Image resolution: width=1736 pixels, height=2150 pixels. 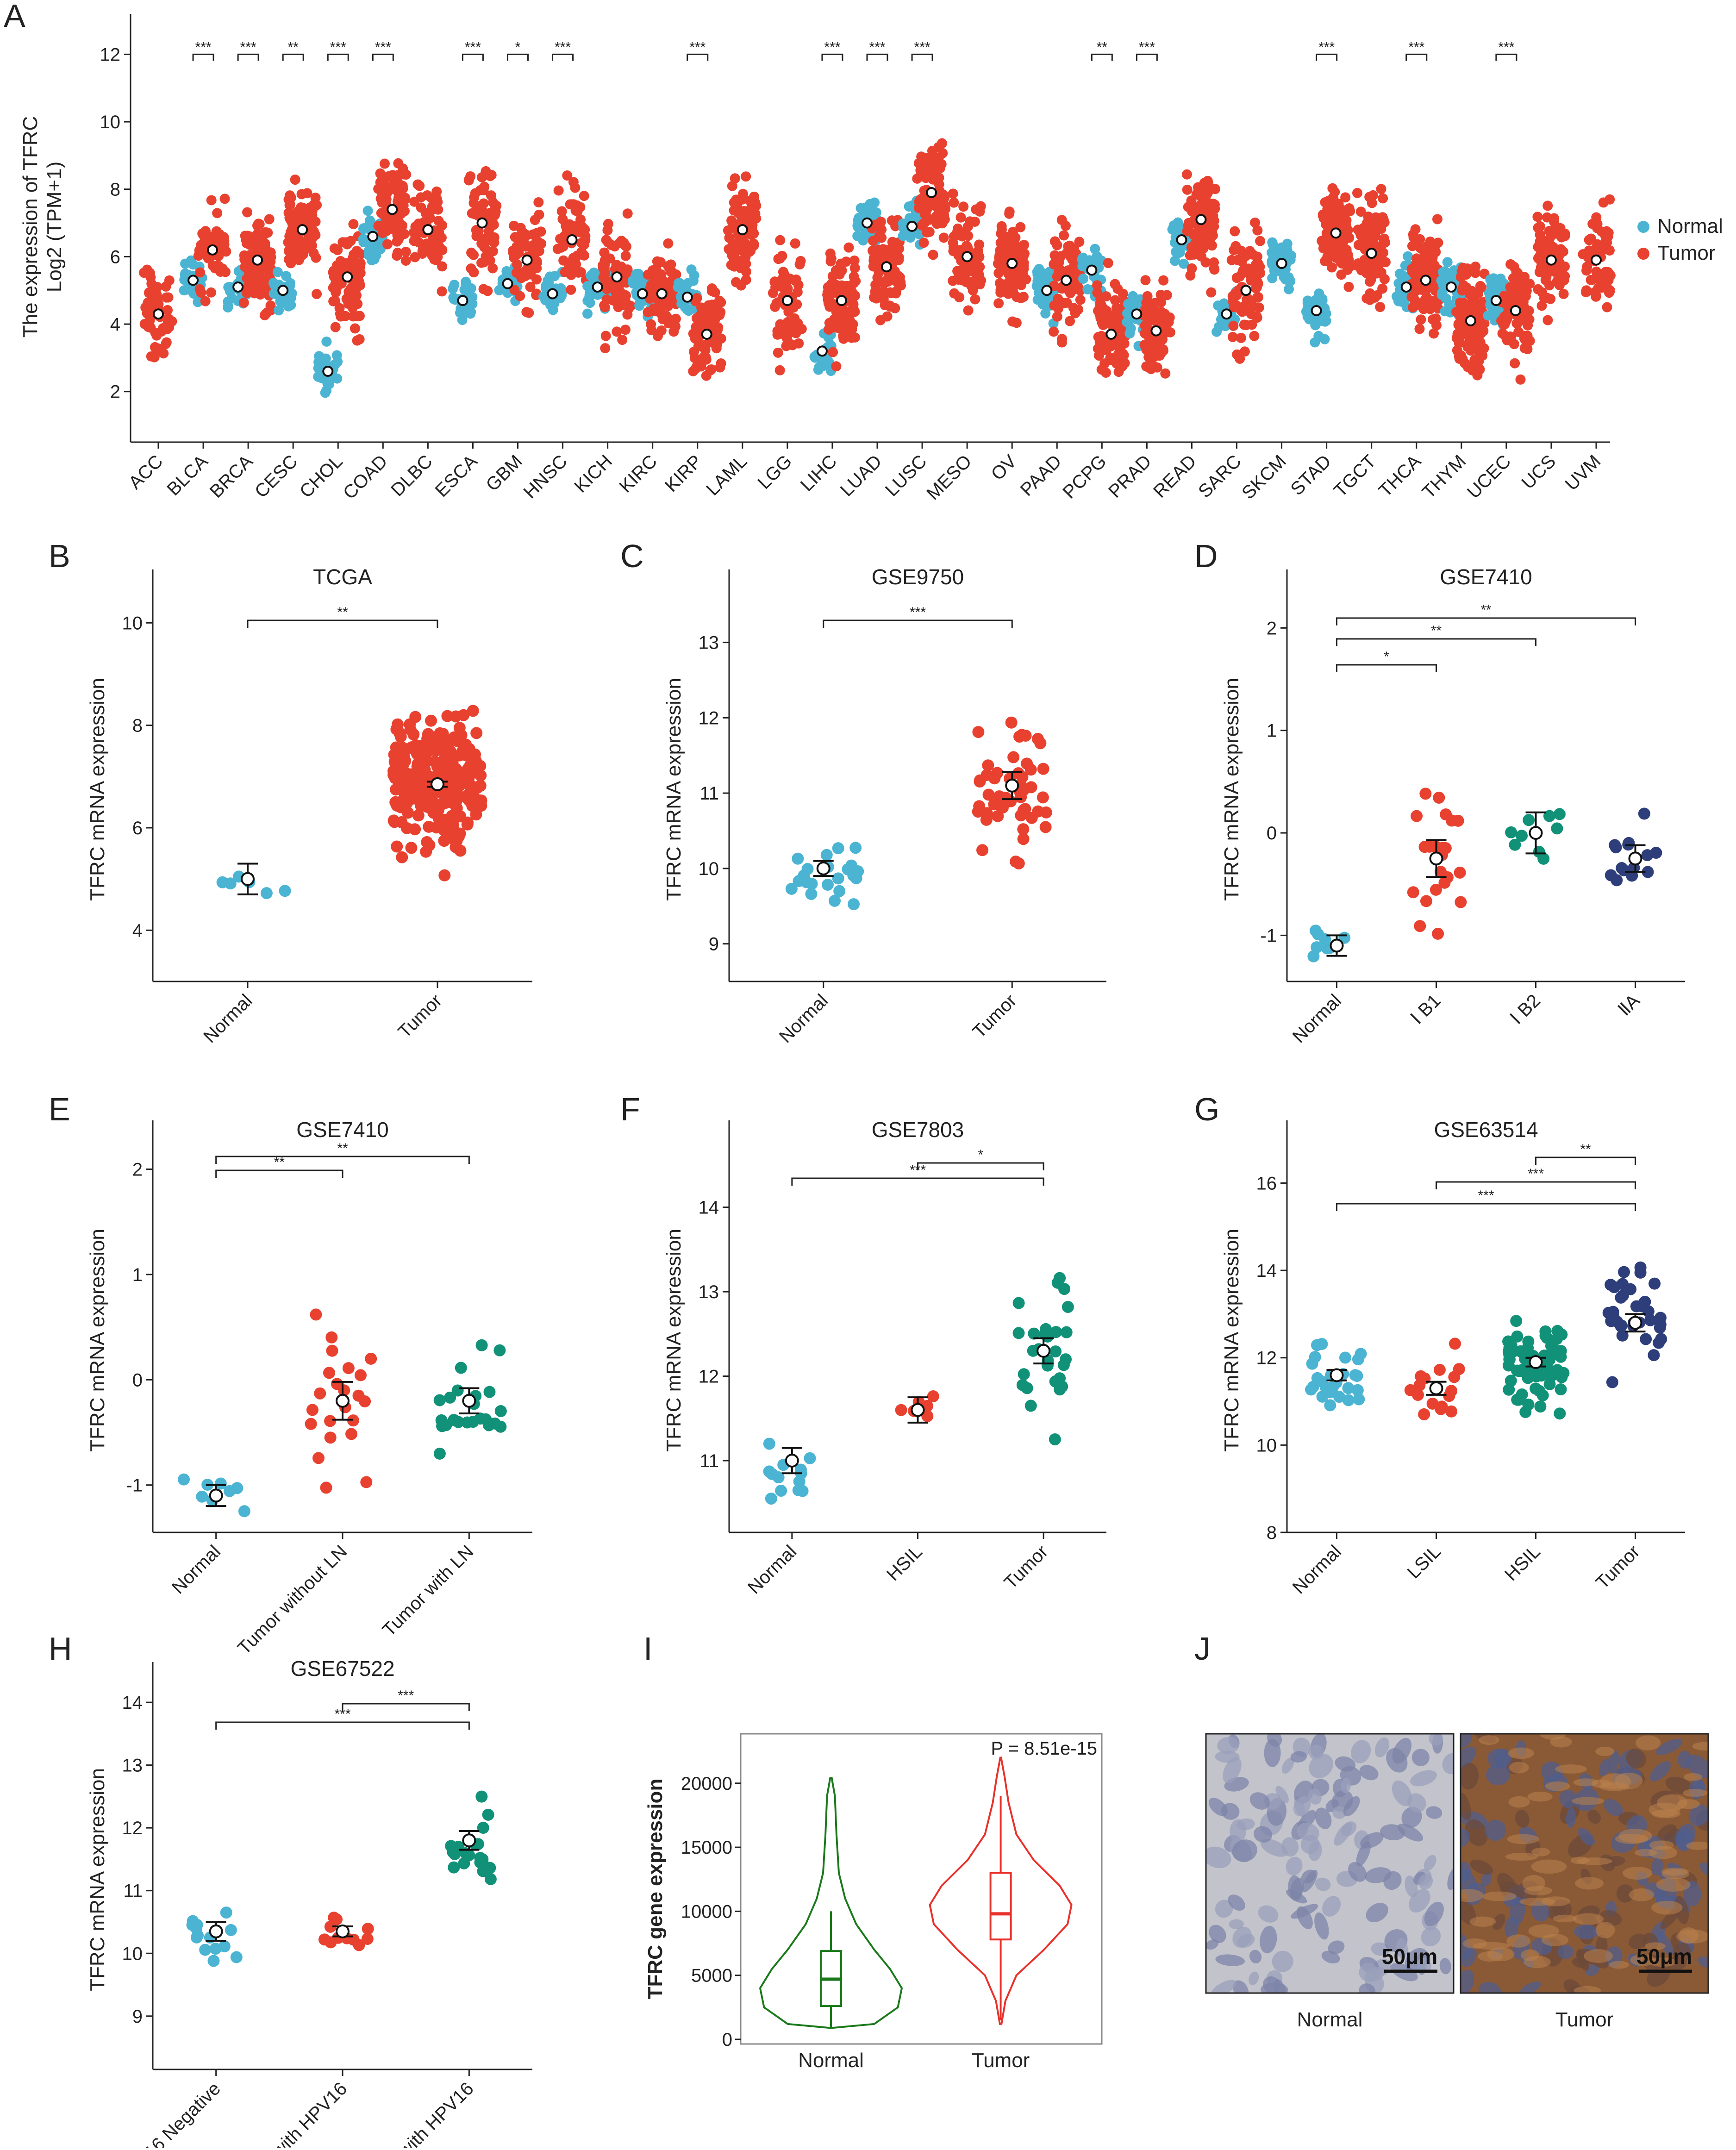 What do you see at coordinates (1317, 1018) in the screenshot?
I see `x-tick-label: Normal` at bounding box center [1317, 1018].